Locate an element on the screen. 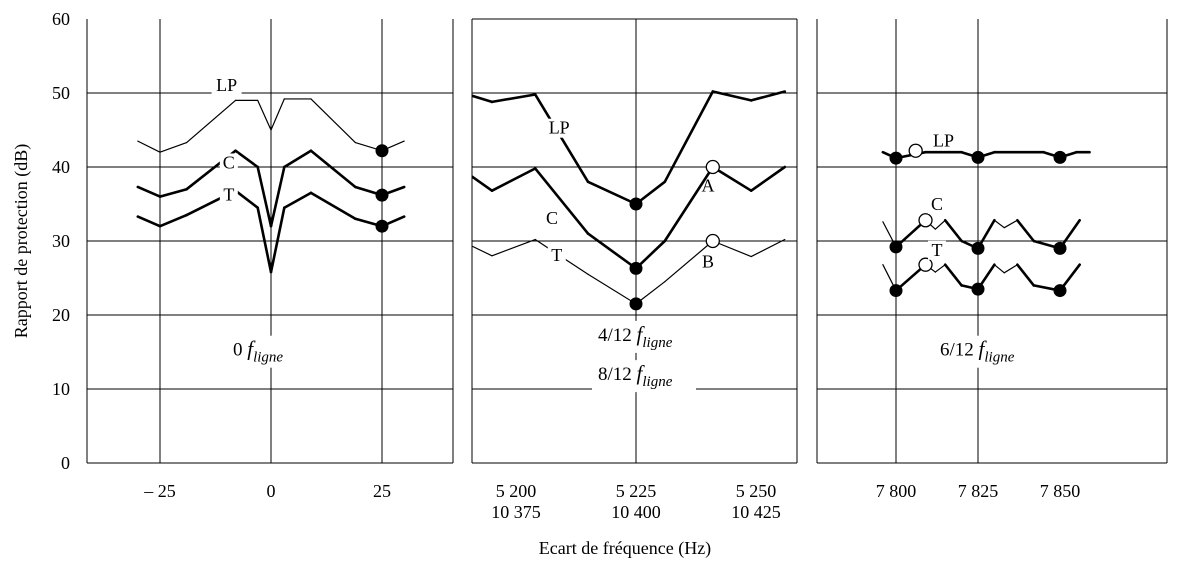  series-t is located at coordinates (629, 271).